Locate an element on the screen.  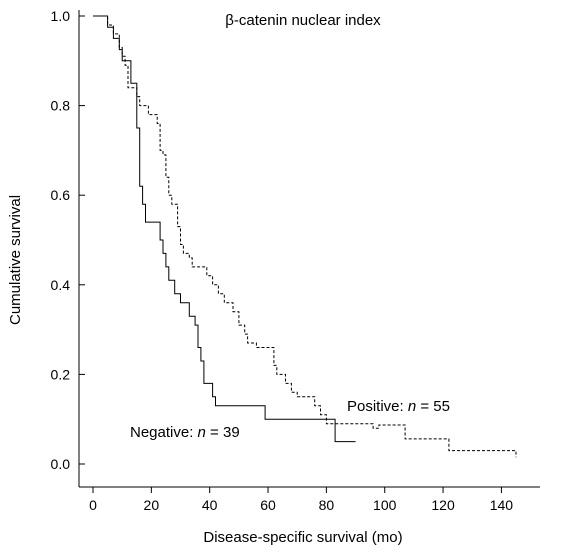
x-tick-label: 140 is located at coordinates (502, 505).